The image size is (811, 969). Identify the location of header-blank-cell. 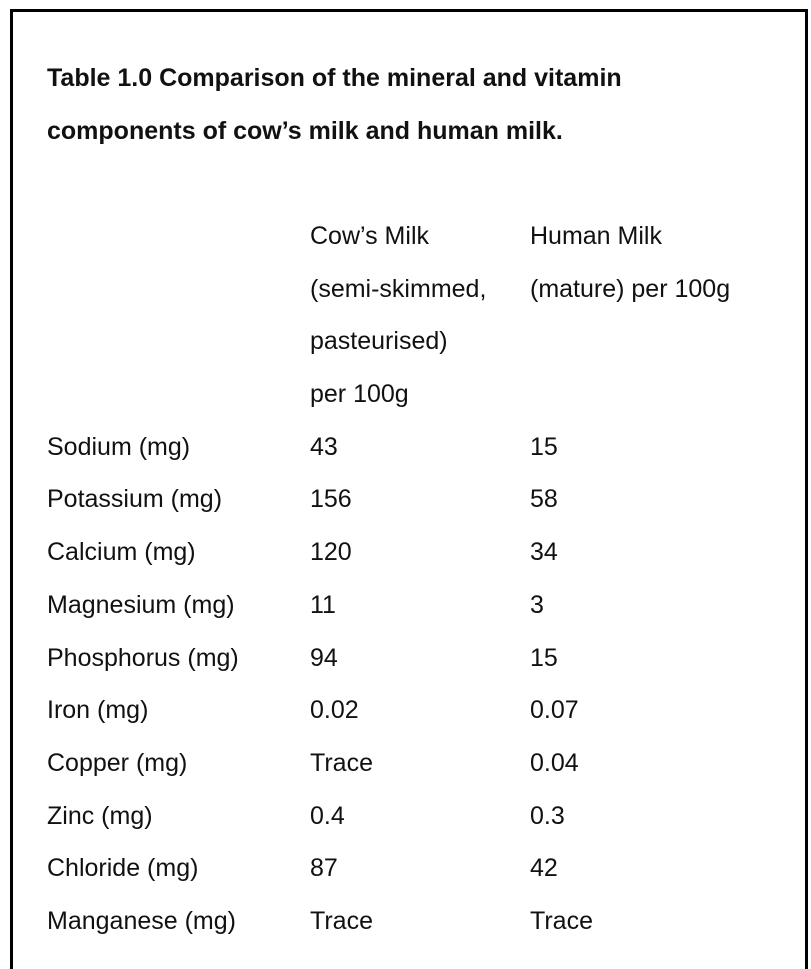
(178, 315).